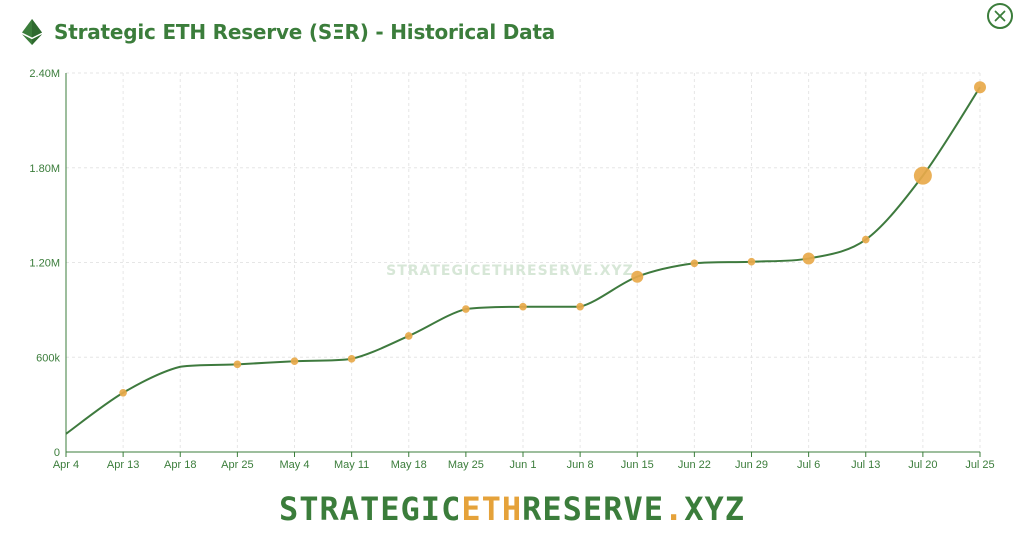  I want to click on x-tick-label: Apr 4, so click(66, 465).